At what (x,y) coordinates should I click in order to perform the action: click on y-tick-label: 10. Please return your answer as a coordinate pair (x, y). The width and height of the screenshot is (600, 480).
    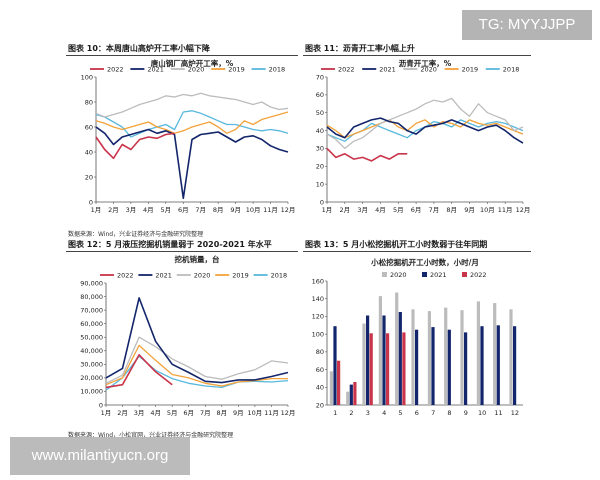
    Looking at the image, I should click on (320, 184).